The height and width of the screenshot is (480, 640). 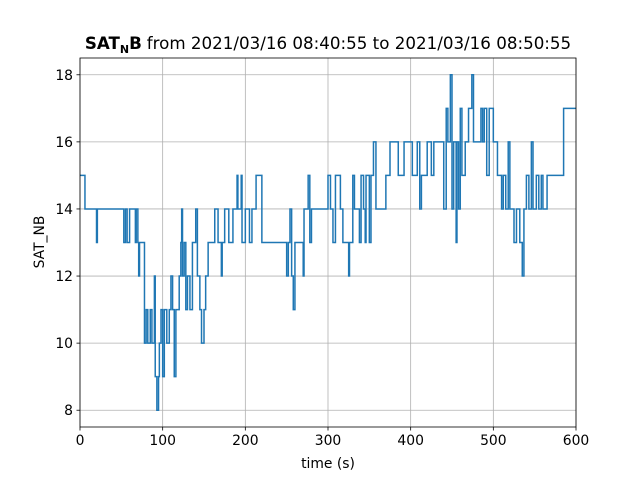 I want to click on title-bold-end: B, so click(x=135, y=43).